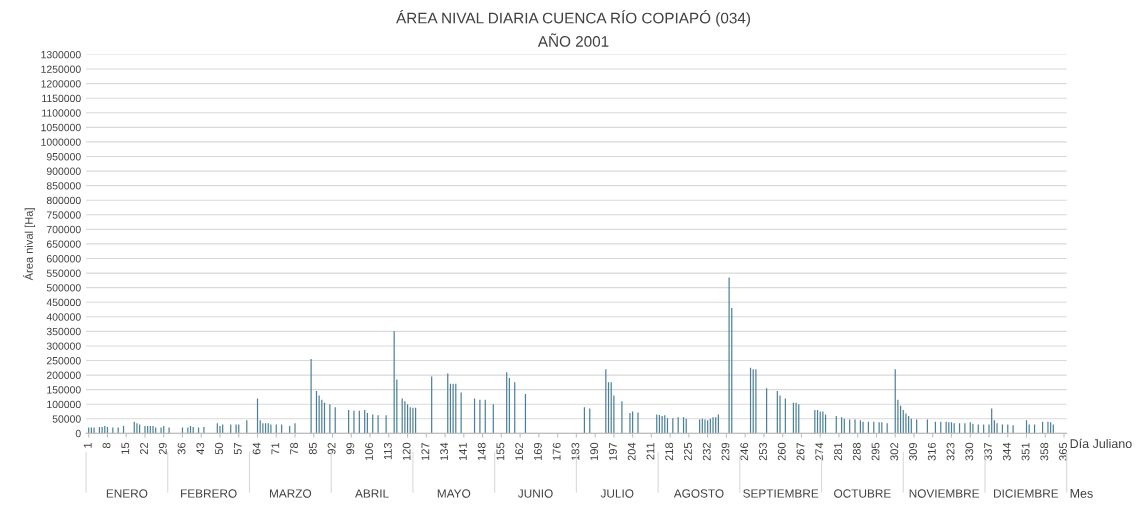  I want to click on y-tick-label: 1200000, so click(61, 84).